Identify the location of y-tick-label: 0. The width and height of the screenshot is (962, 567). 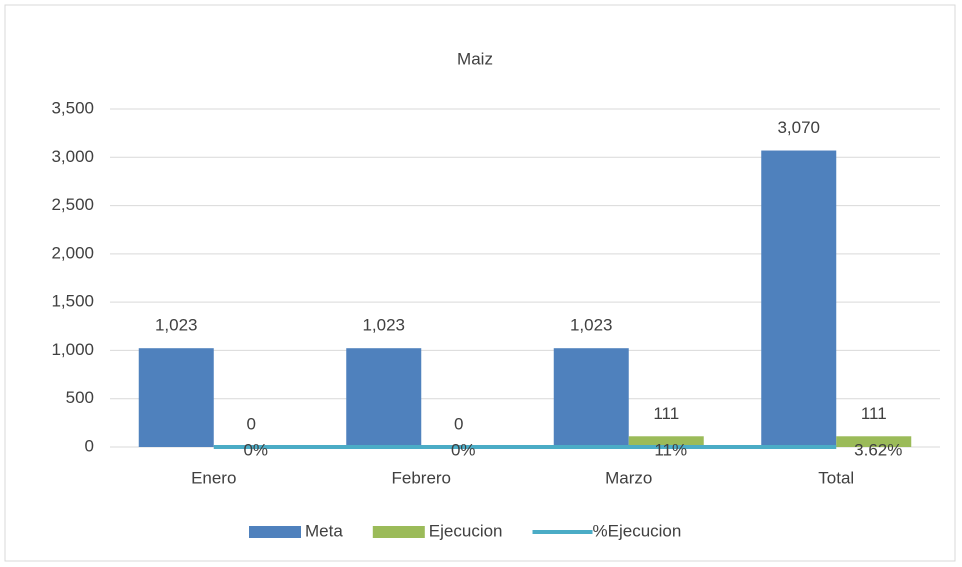
(89, 445).